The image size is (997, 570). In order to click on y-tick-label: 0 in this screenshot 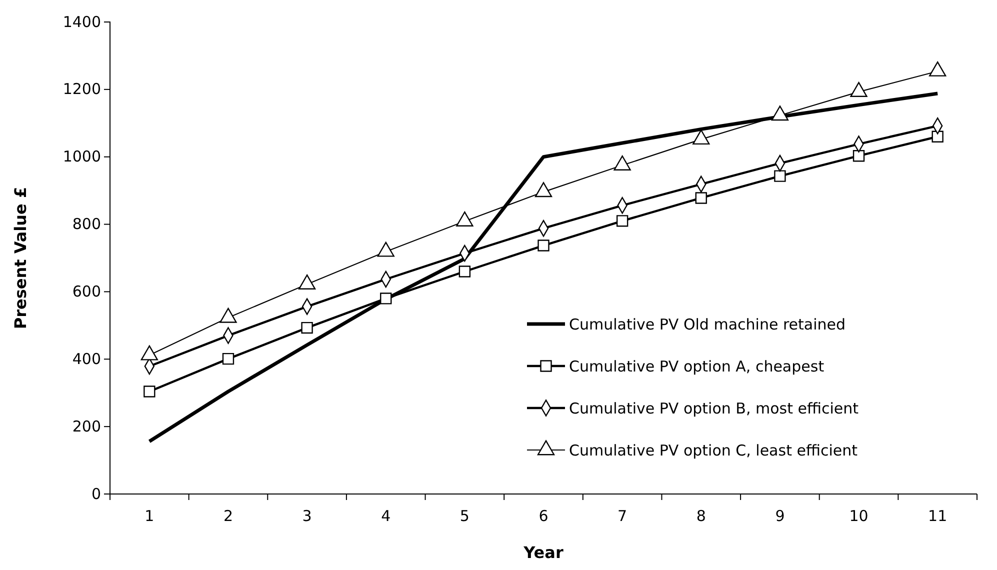, I will do `click(96, 493)`.